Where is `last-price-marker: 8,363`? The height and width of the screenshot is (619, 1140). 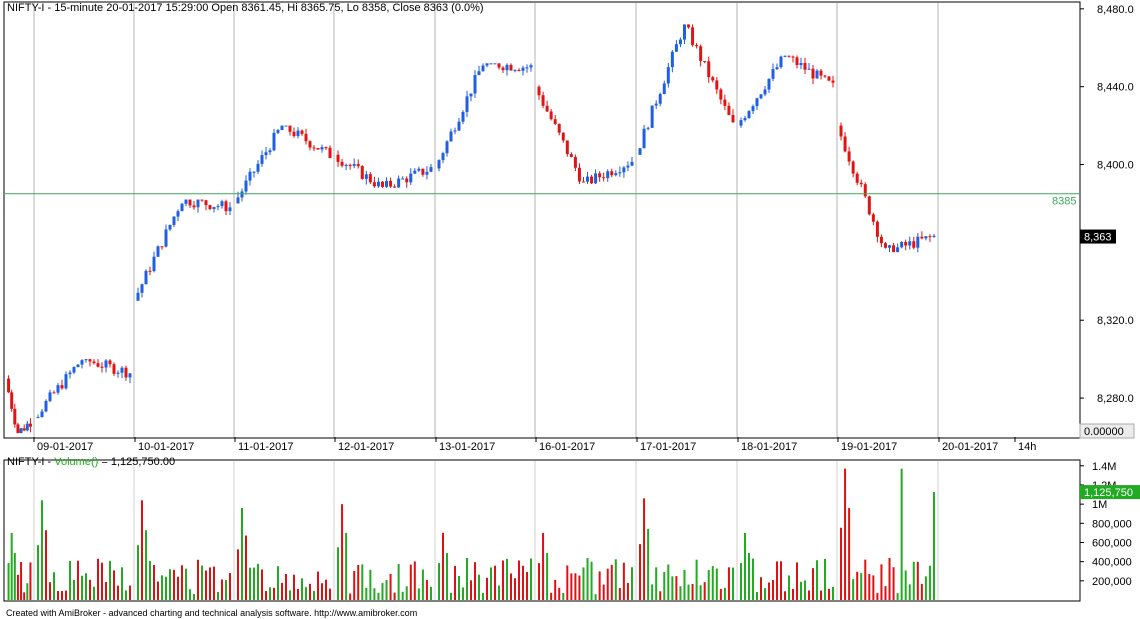
last-price-marker: 8,363 is located at coordinates (1098, 236).